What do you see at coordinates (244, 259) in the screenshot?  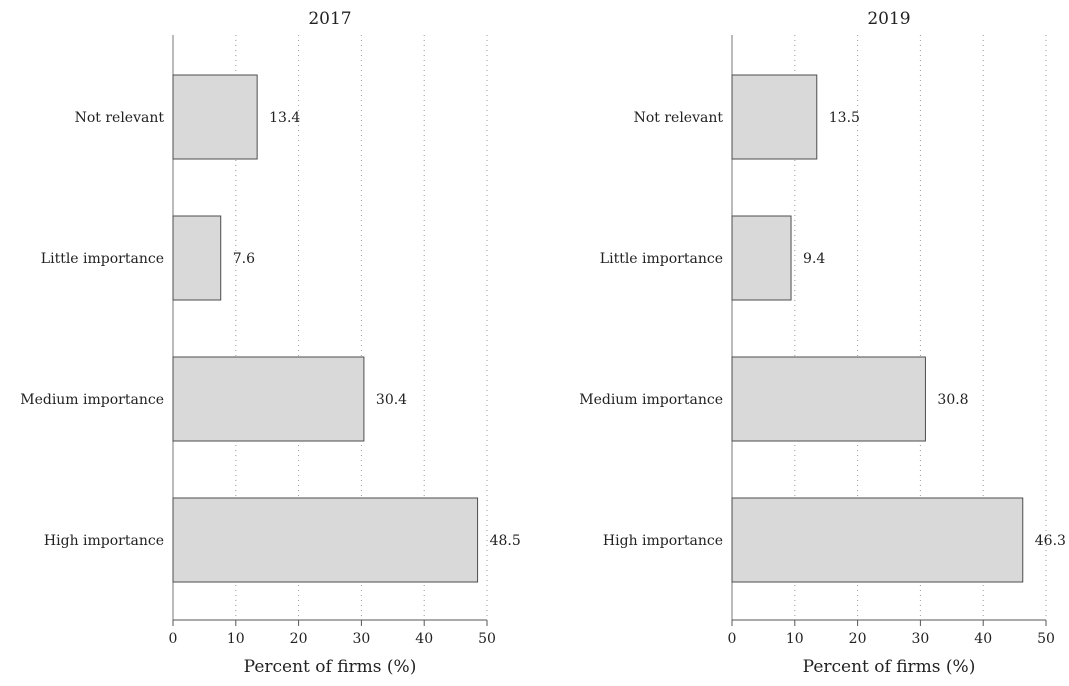 I see `data-label: 7.6` at bounding box center [244, 259].